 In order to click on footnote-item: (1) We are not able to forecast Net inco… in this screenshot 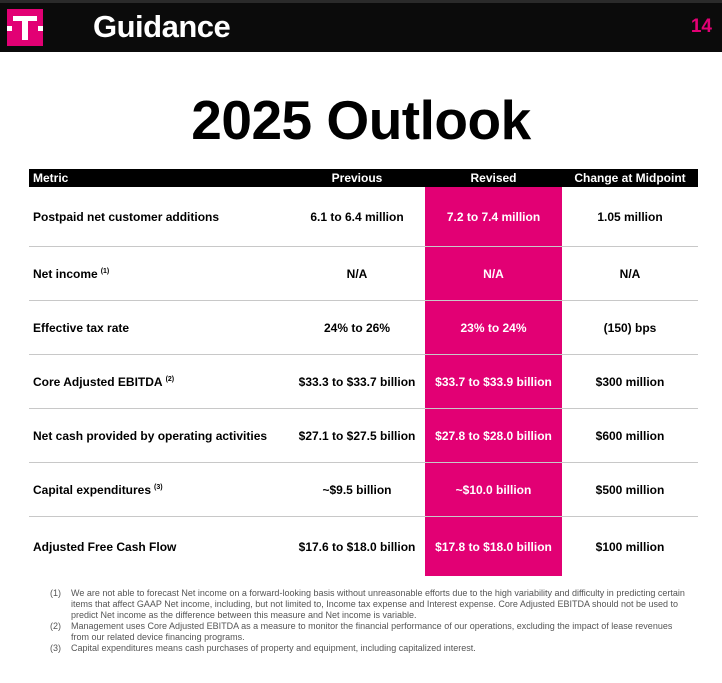, I will do `click(370, 604)`.